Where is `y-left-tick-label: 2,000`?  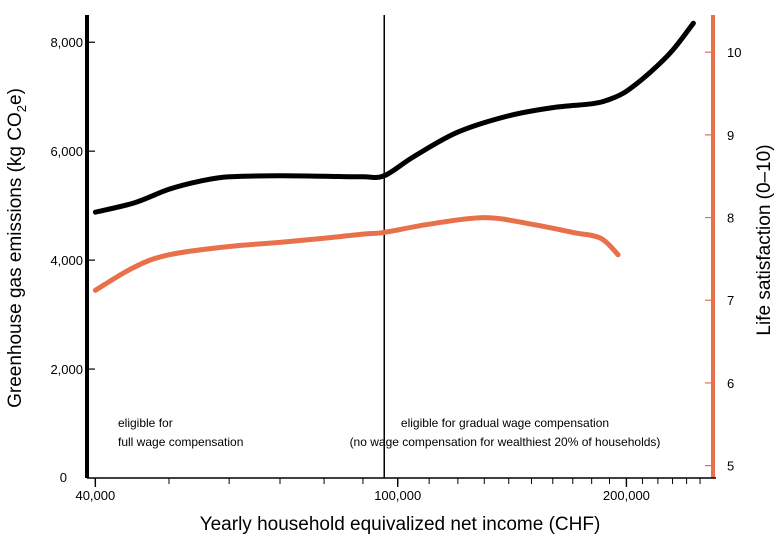 y-left-tick-label: 2,000 is located at coordinates (66, 369).